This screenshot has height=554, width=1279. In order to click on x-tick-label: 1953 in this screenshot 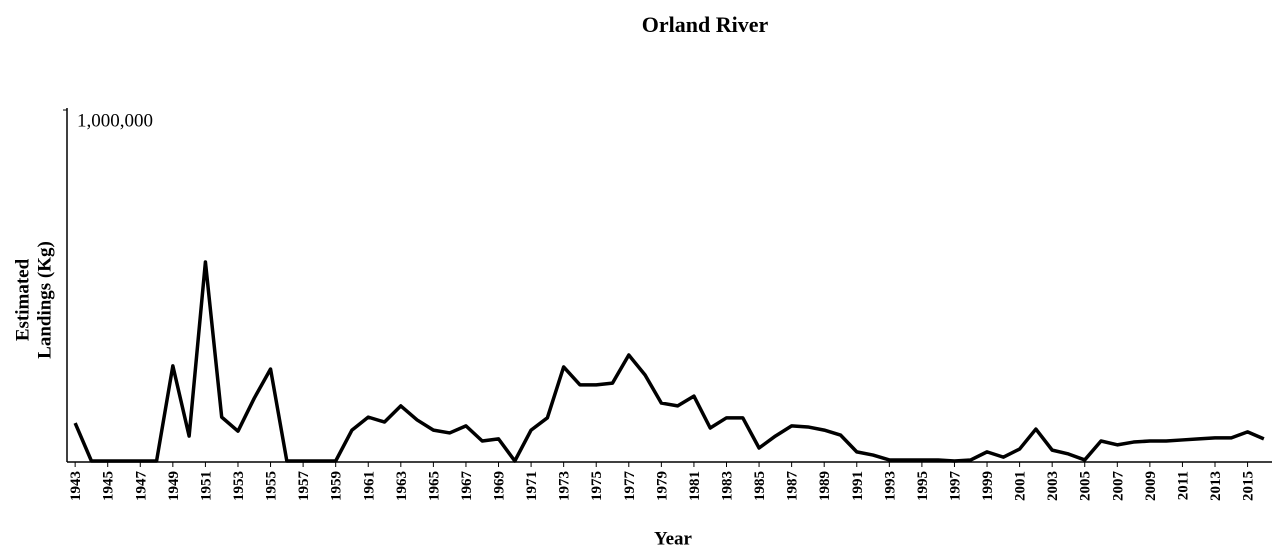, I will do `click(239, 486)`.